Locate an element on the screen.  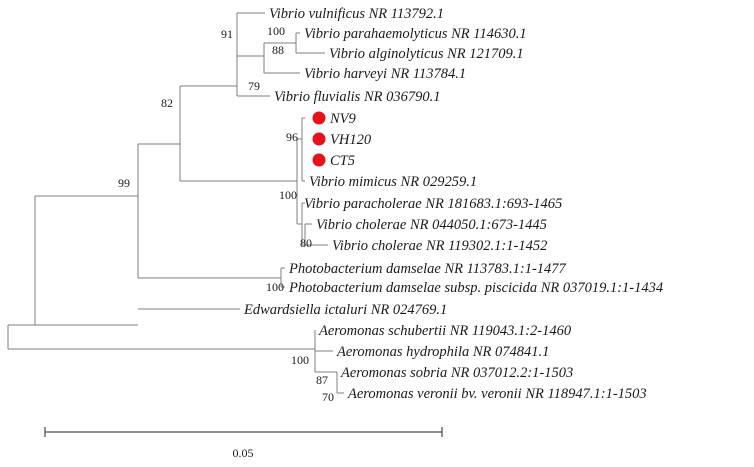
leaf-label: Vibrio cholerae NR 119302.1:1-1452 is located at coordinates (439, 246).